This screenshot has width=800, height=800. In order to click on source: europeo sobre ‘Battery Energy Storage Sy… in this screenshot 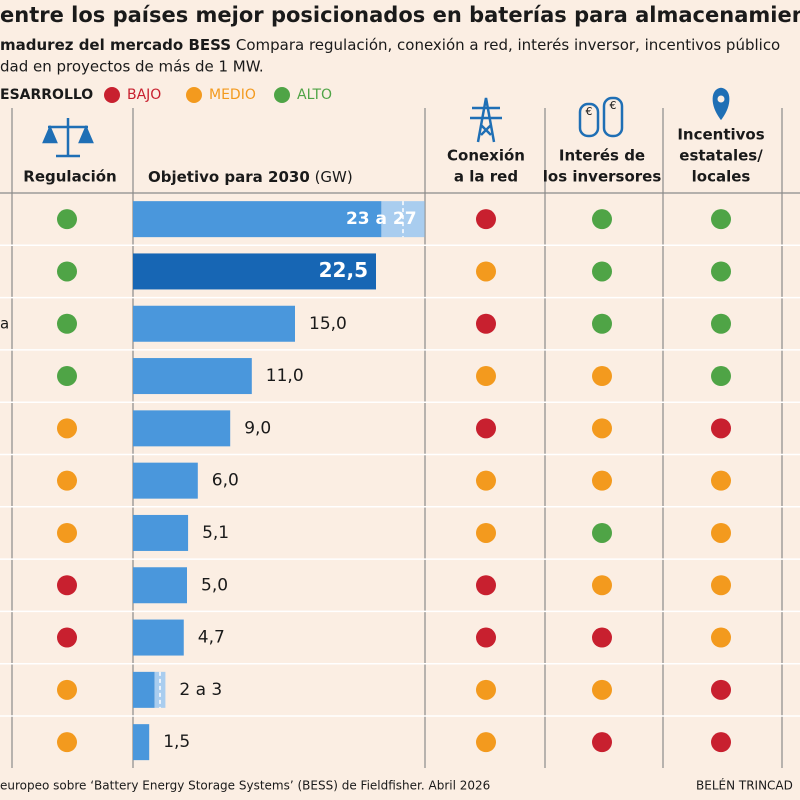, I will do `click(245, 786)`.